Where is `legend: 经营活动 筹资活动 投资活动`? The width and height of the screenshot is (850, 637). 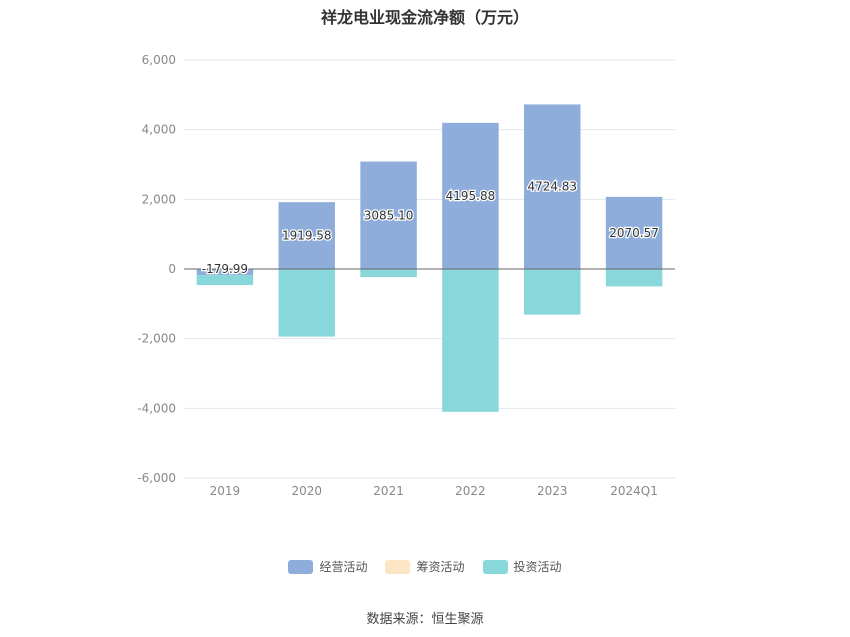
legend: 经营活动 筹资活动 投资活动 is located at coordinates (425, 566).